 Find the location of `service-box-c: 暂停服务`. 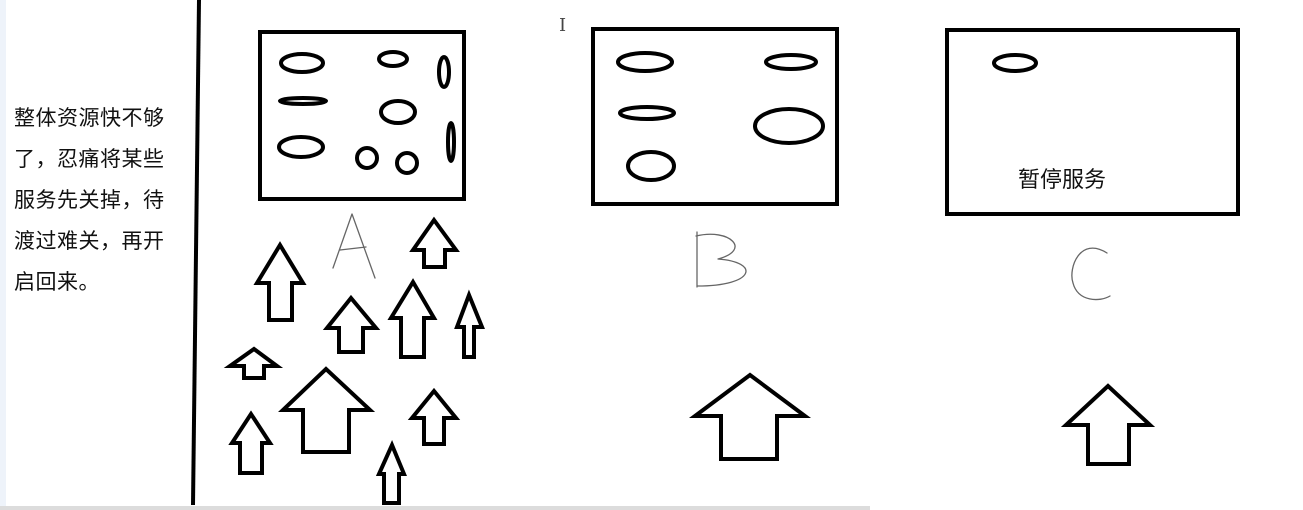

service-box-c: 暂停服务 is located at coordinates (1092, 122).